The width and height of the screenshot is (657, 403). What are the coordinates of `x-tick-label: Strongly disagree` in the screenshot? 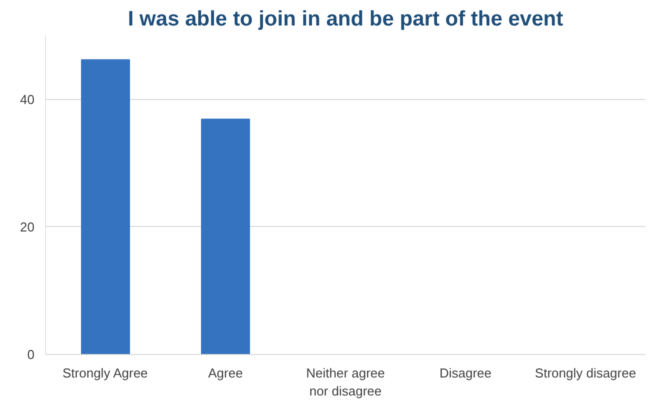 It's located at (585, 373).